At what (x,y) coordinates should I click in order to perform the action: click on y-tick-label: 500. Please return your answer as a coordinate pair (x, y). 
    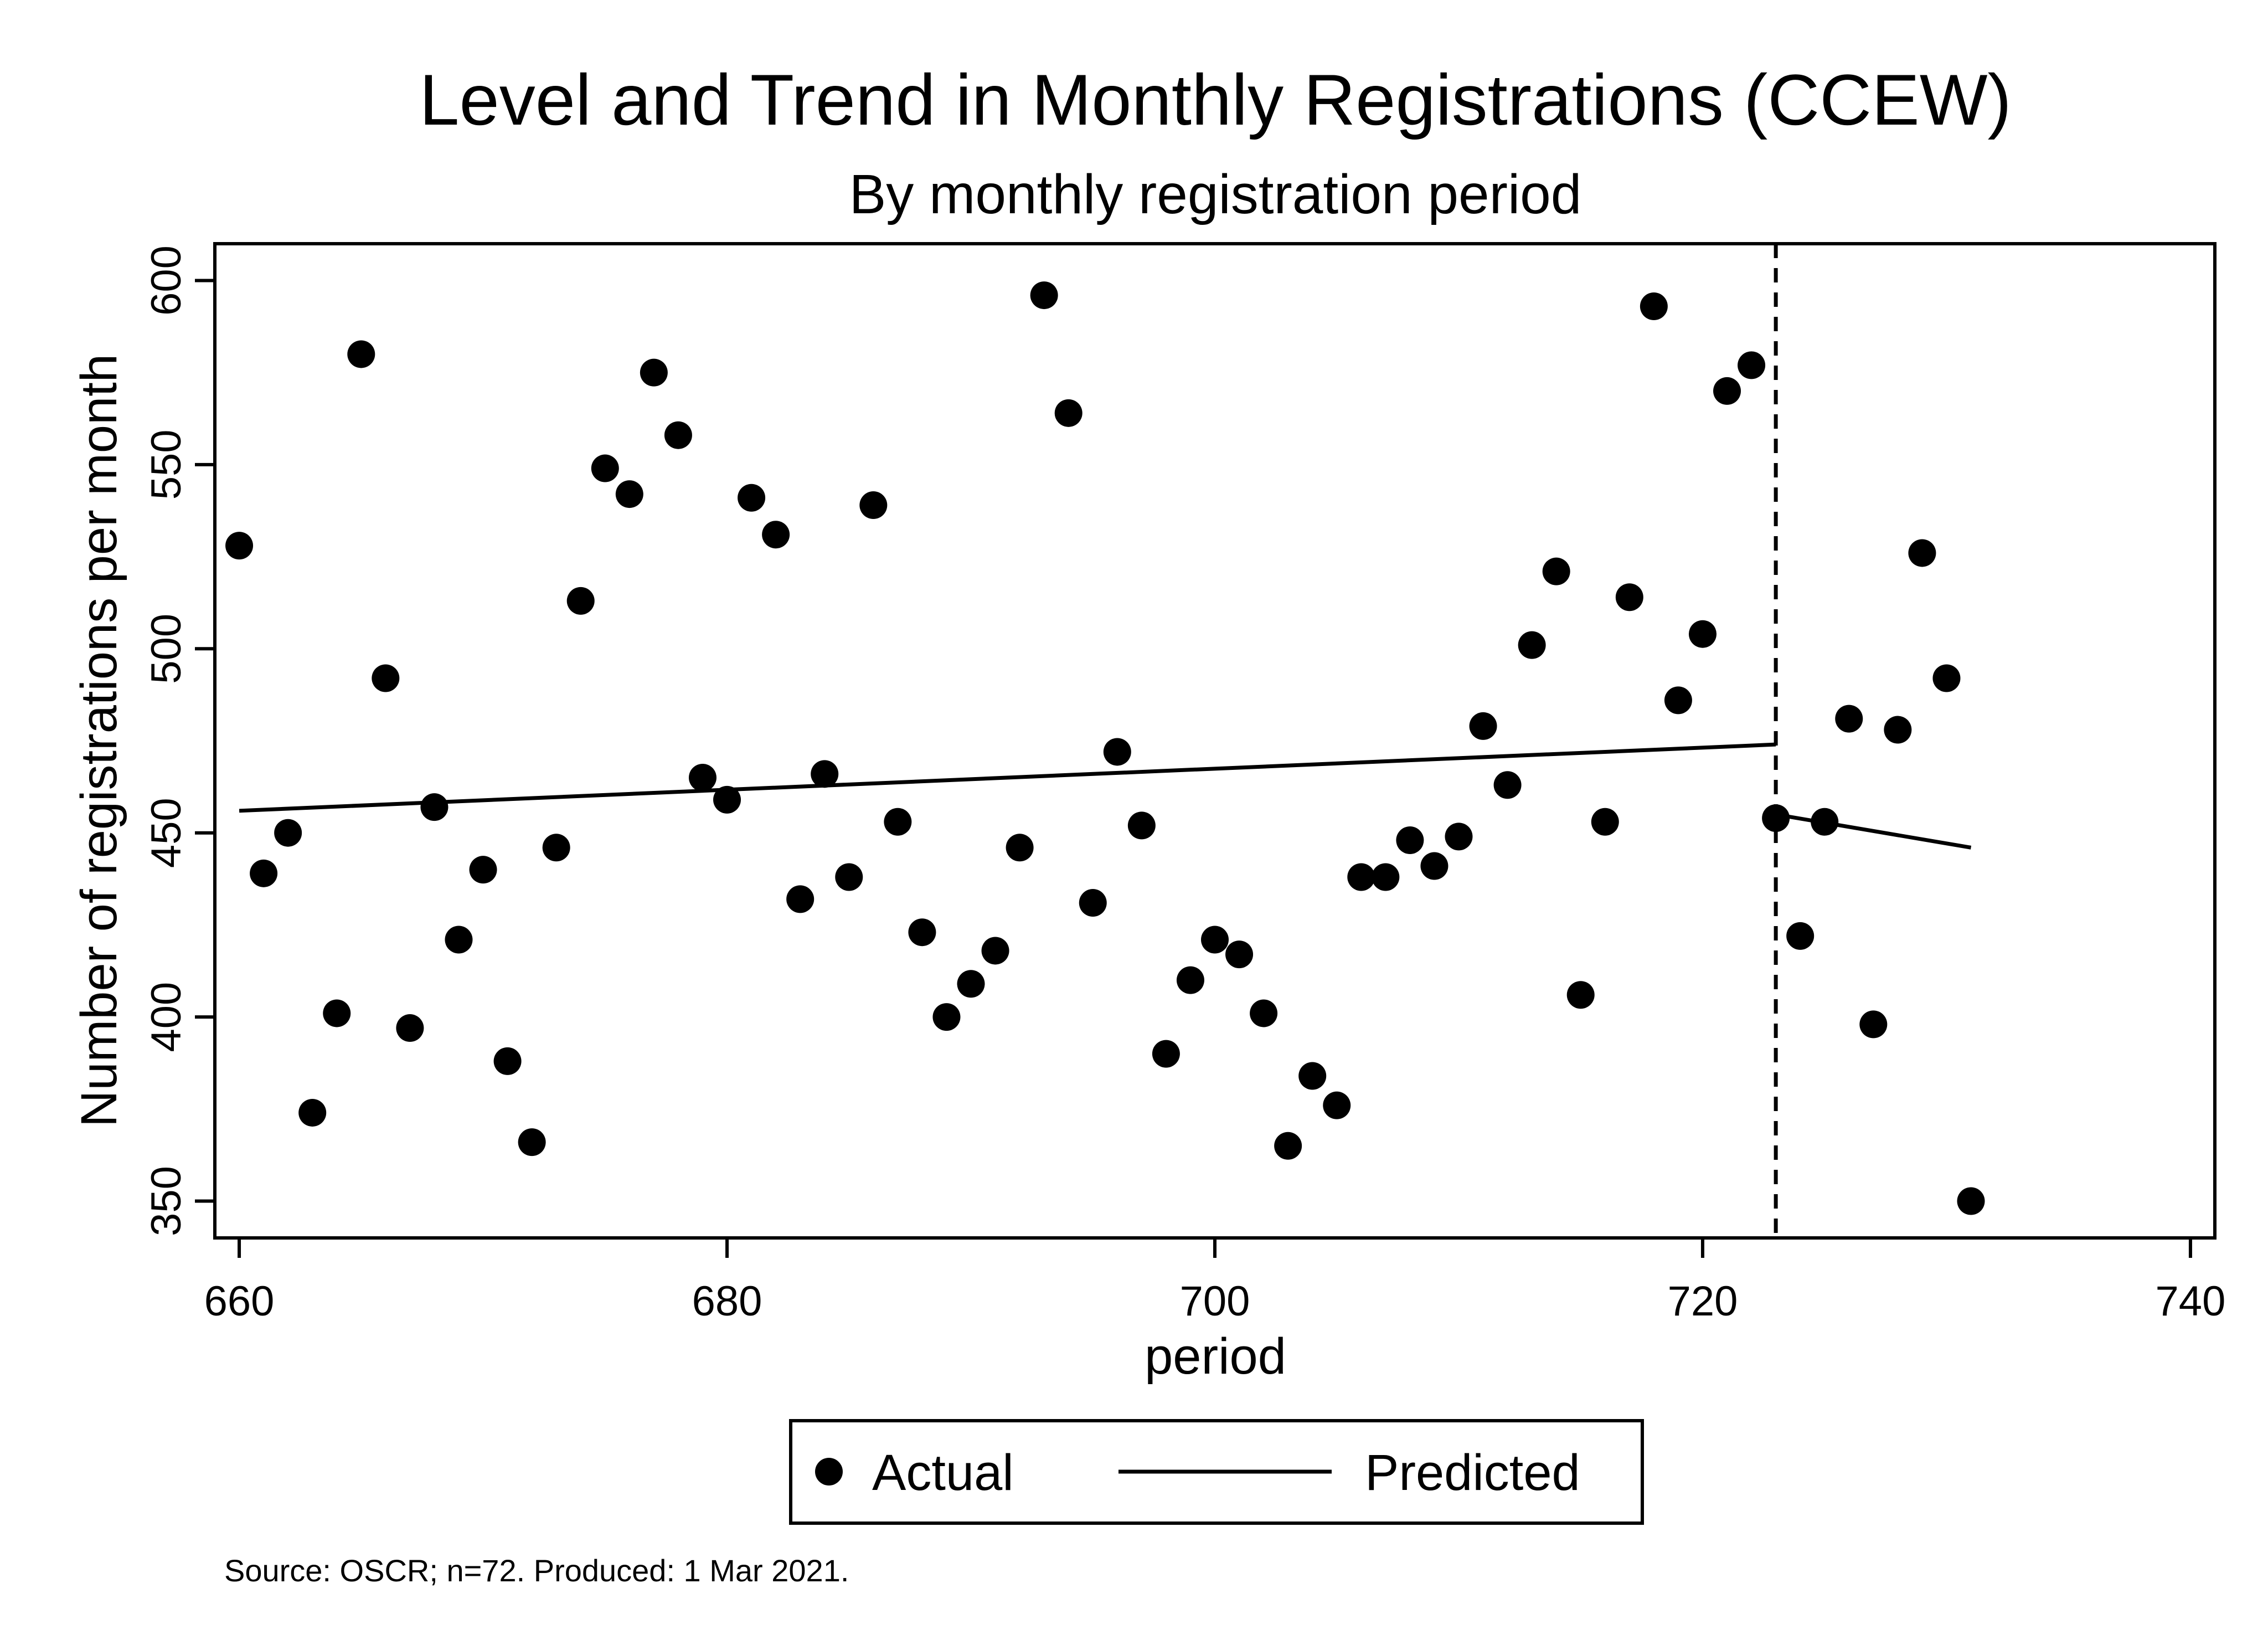
    Looking at the image, I should click on (166, 649).